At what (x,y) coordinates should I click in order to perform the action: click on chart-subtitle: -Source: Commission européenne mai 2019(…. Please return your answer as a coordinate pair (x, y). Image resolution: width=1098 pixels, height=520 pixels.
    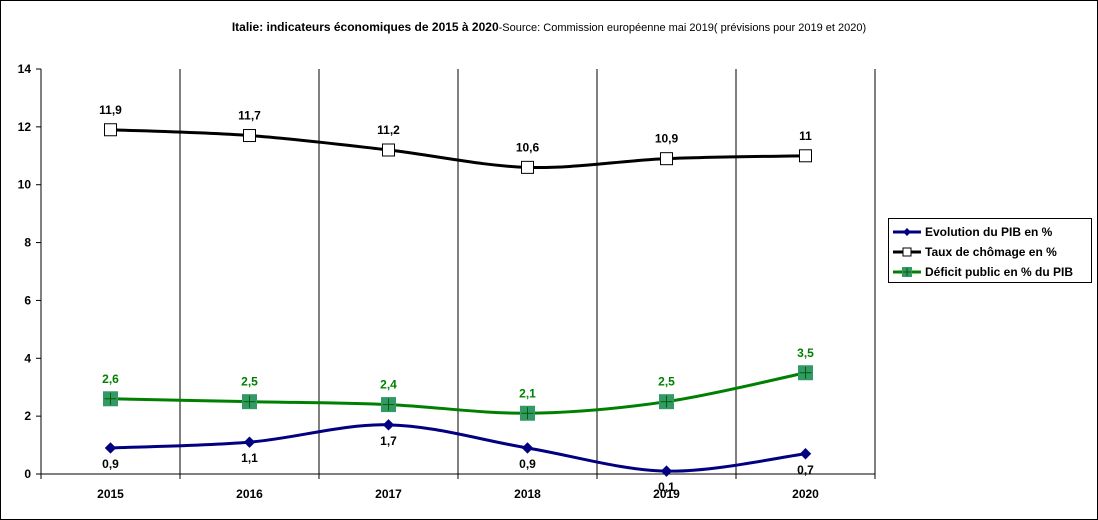
    Looking at the image, I should click on (682, 28).